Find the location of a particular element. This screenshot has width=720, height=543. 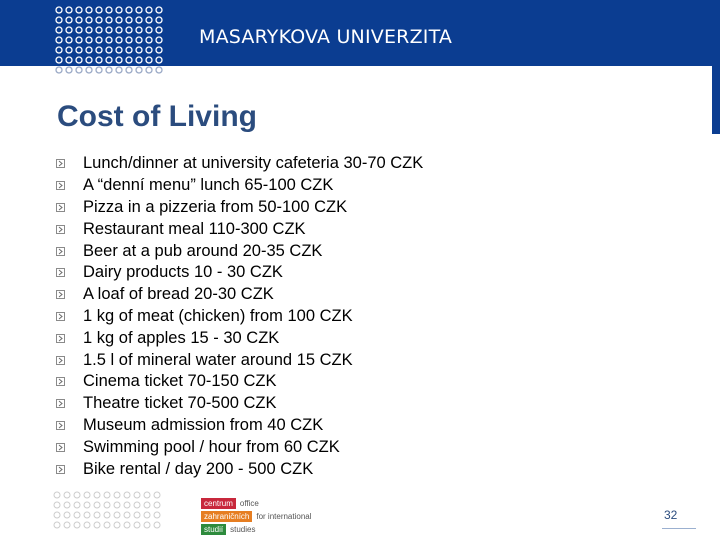

footer-dot-pattern-icon is located at coordinates (108, 516).